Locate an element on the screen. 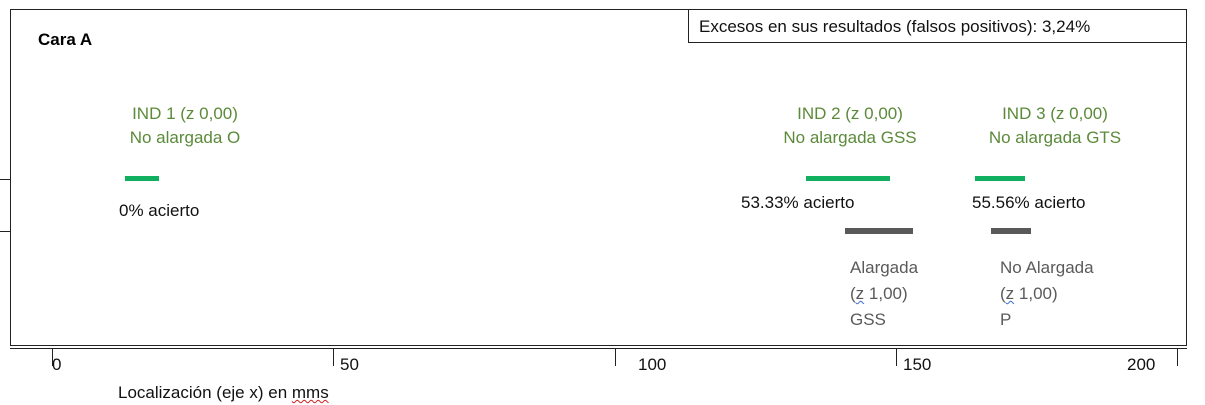 This screenshot has width=1205, height=405. defect-type: Alargada is located at coordinates (884, 267).